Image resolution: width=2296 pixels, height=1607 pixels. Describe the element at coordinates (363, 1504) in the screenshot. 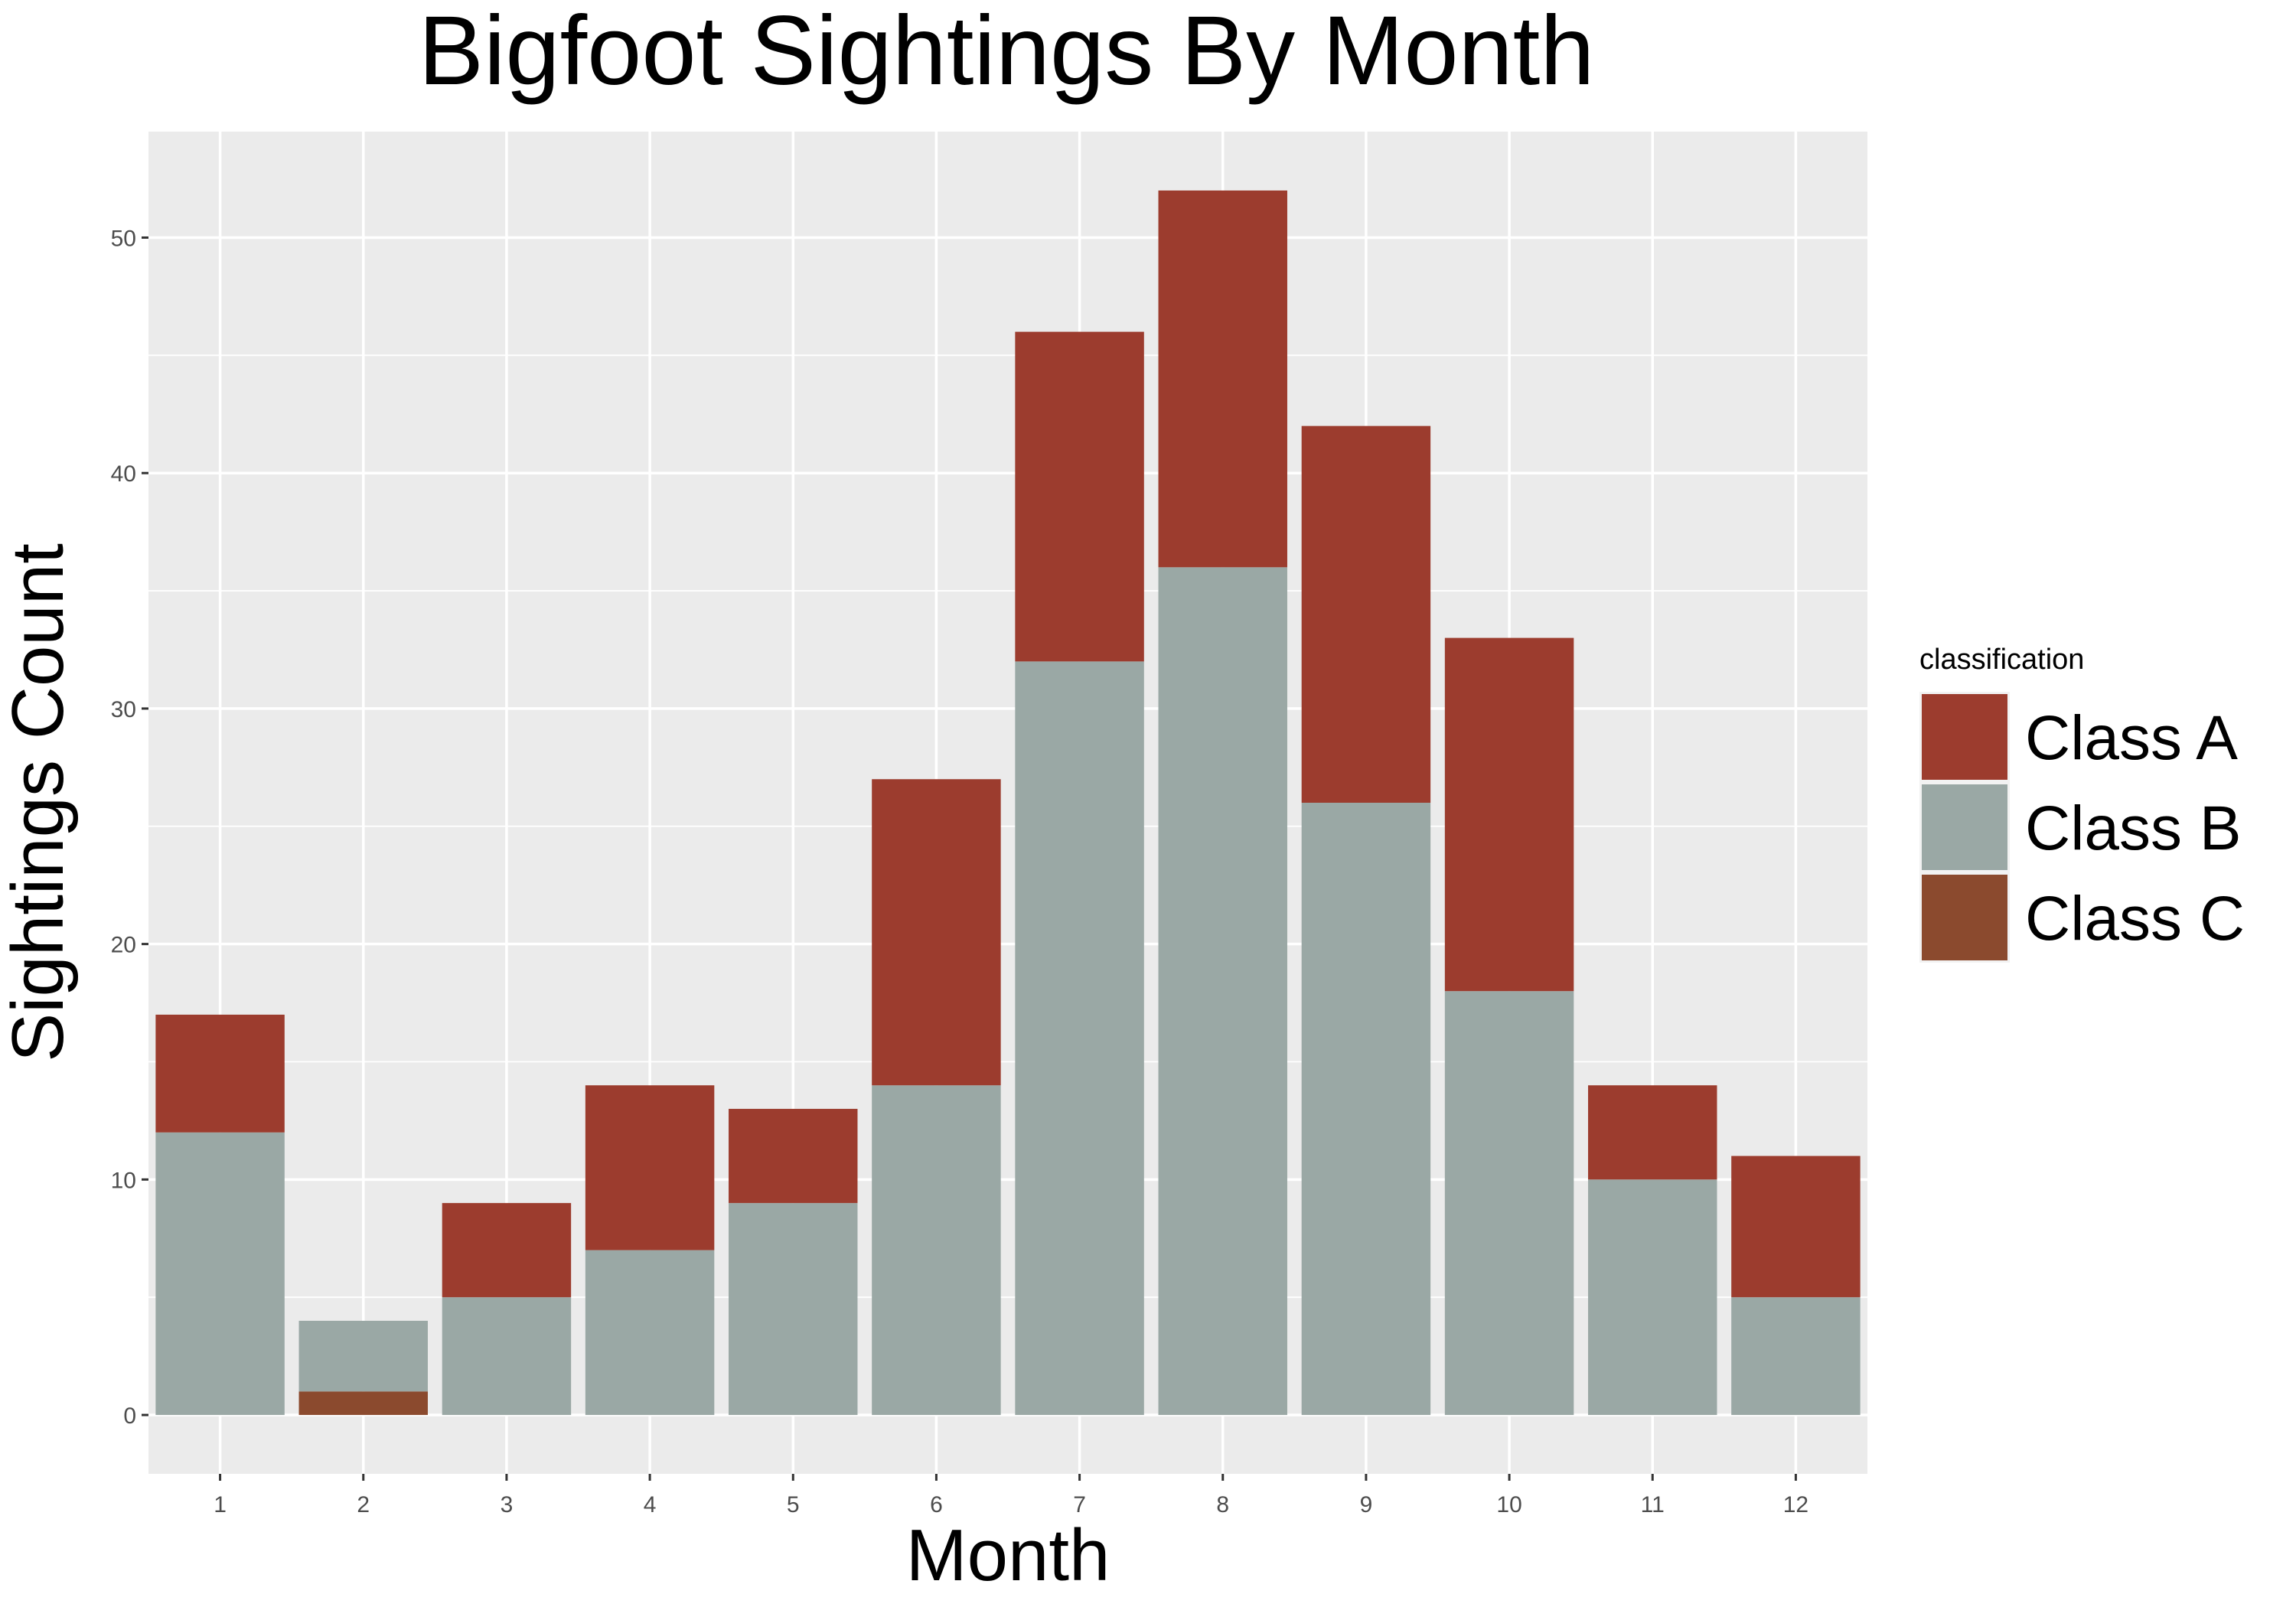

I see `x-tick-label: 2` at that location.